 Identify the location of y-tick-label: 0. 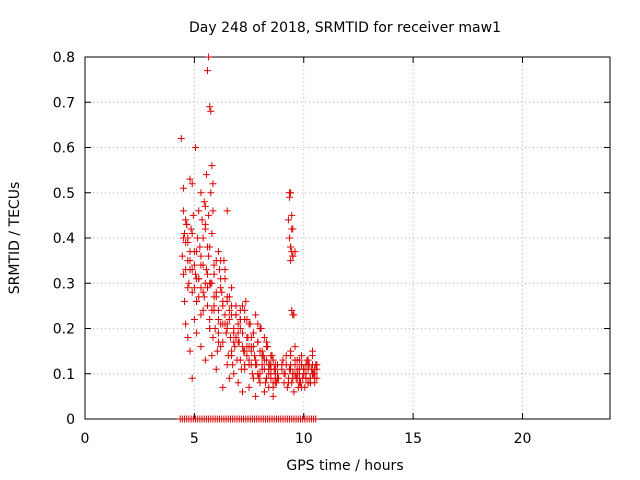
(70, 420).